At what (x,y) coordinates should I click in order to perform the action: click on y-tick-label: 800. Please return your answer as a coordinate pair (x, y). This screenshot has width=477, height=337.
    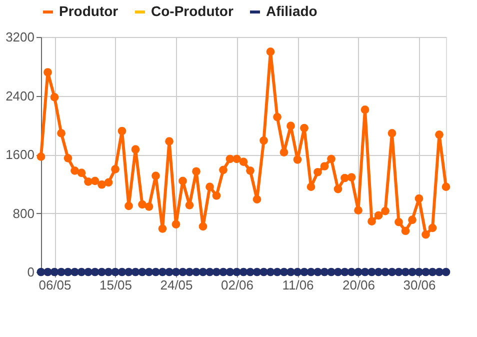
    Looking at the image, I should click on (23, 213).